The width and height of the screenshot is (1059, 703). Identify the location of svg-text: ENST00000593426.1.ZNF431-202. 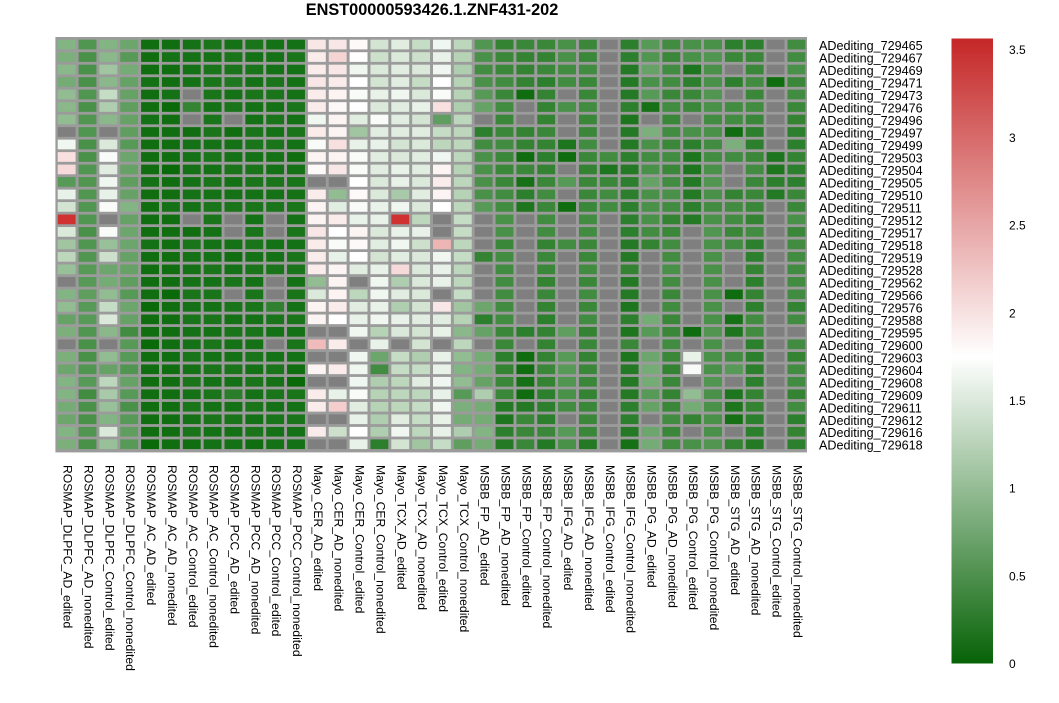
(432, 10).